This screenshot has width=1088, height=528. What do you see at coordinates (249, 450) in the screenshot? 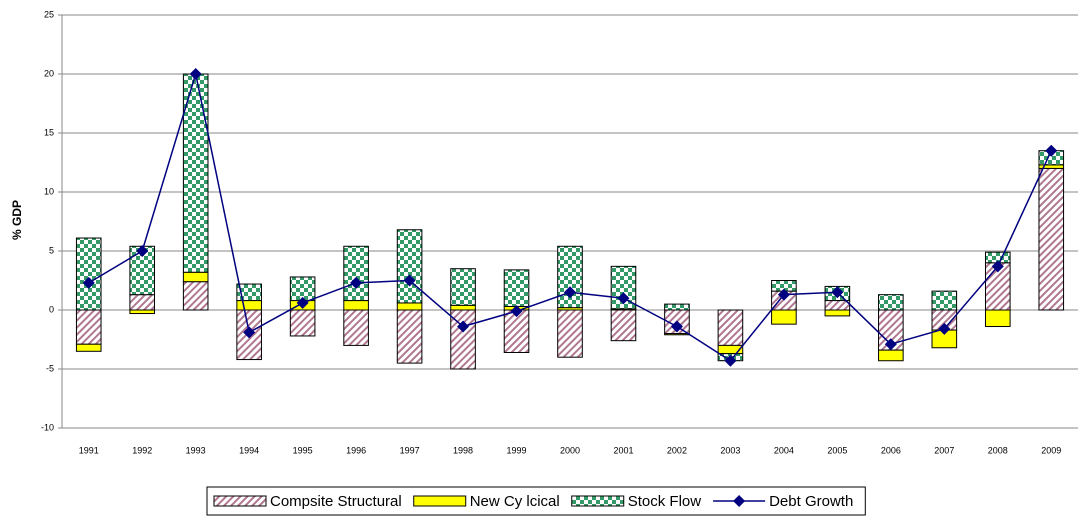
I see `x-tick-label: 1994` at bounding box center [249, 450].